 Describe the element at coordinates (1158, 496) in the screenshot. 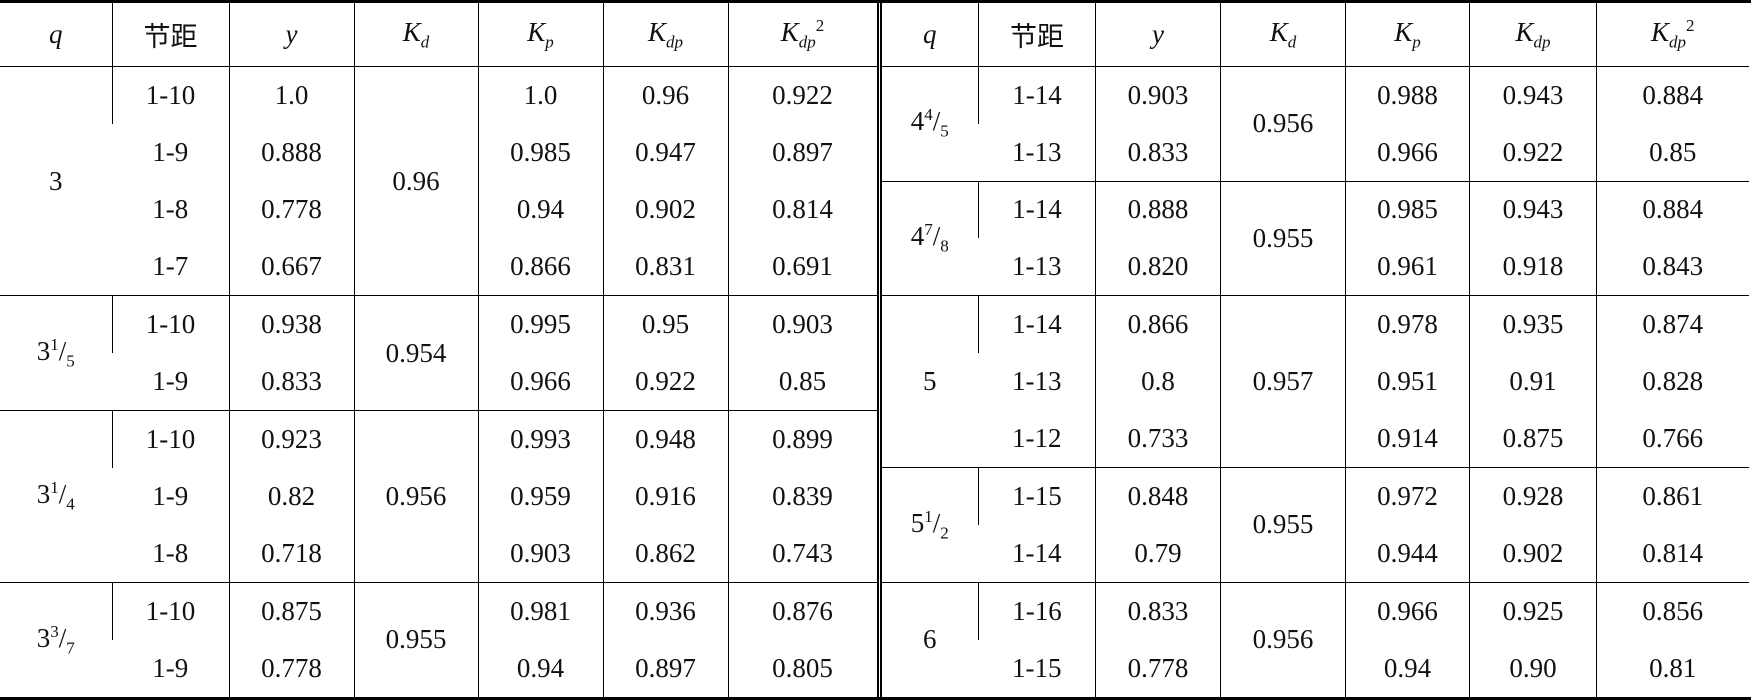

I see `y-cell: 0.848` at that location.